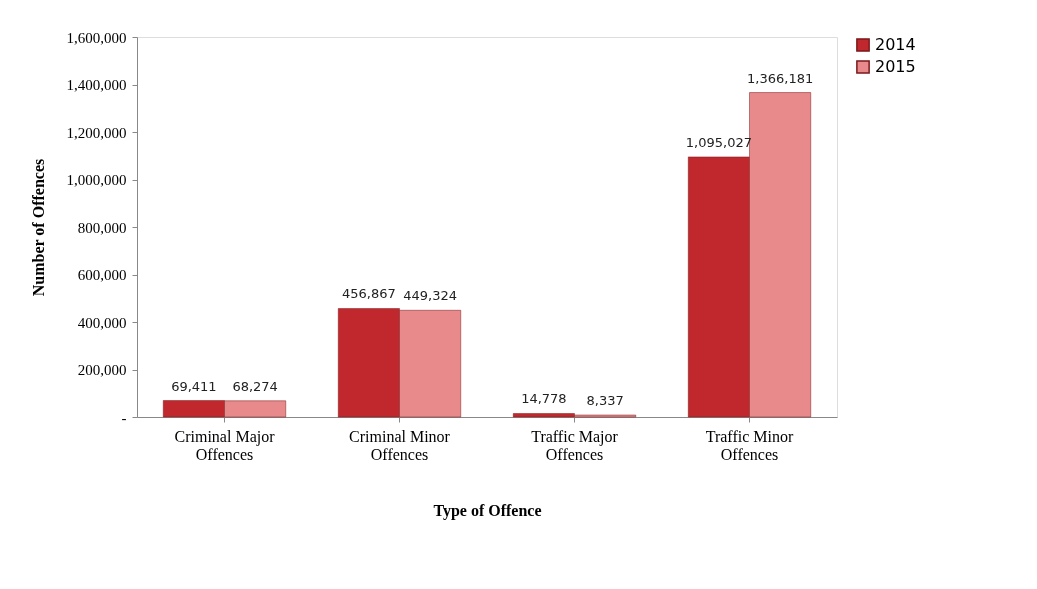 The width and height of the screenshot is (1037, 589). I want to click on data-label: 14,778, so click(544, 399).